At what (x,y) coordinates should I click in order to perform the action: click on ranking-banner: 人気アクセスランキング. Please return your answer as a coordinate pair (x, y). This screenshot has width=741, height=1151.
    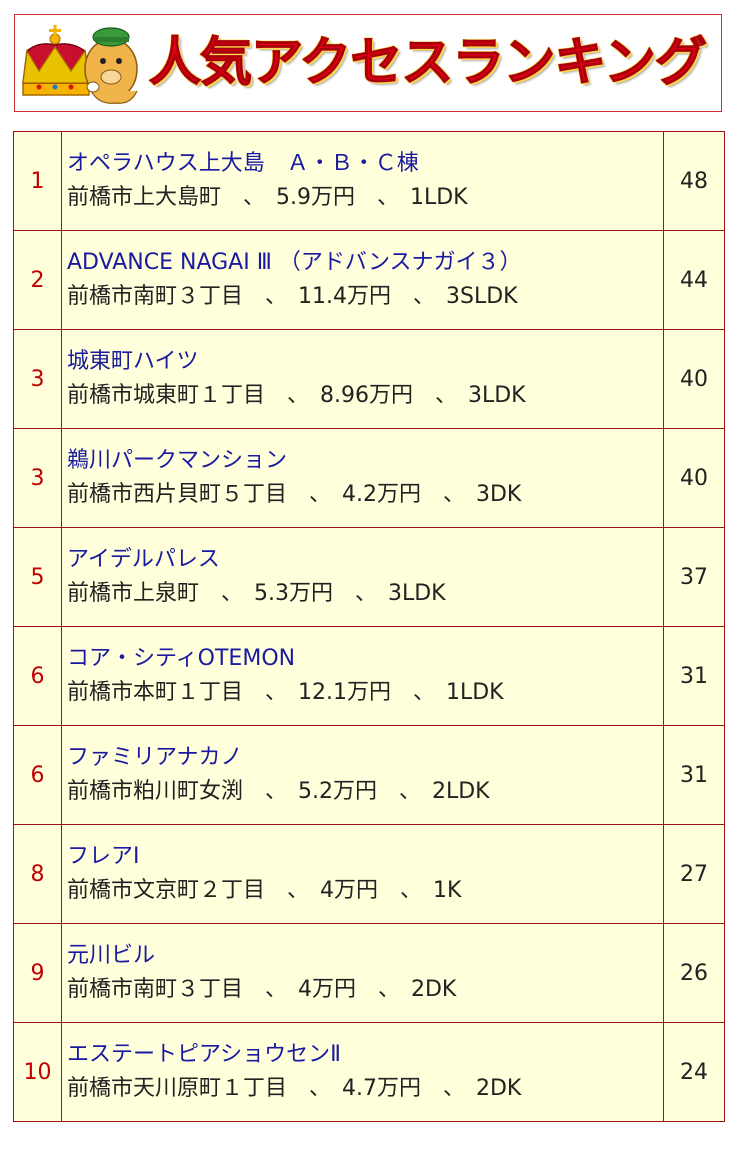
    Looking at the image, I should click on (368, 63).